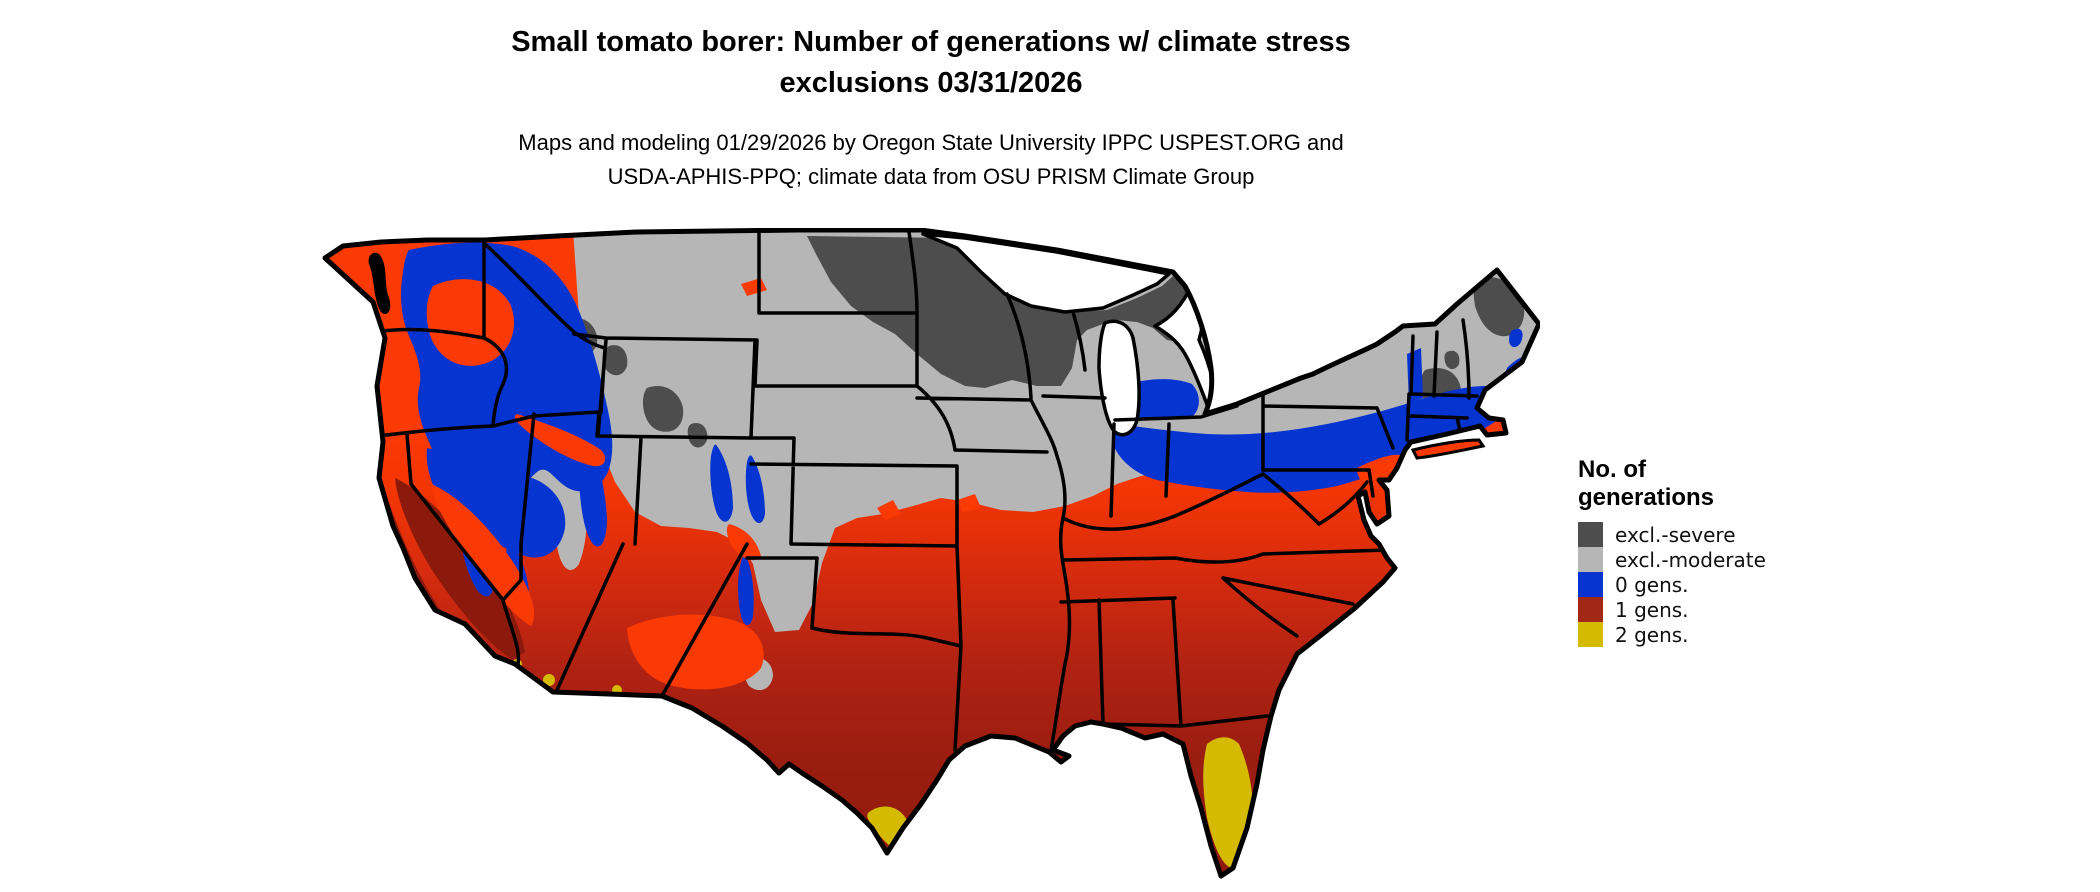 This screenshot has width=2100, height=892. I want to click on legend-item-2-gens: 2 gens., so click(1672, 634).